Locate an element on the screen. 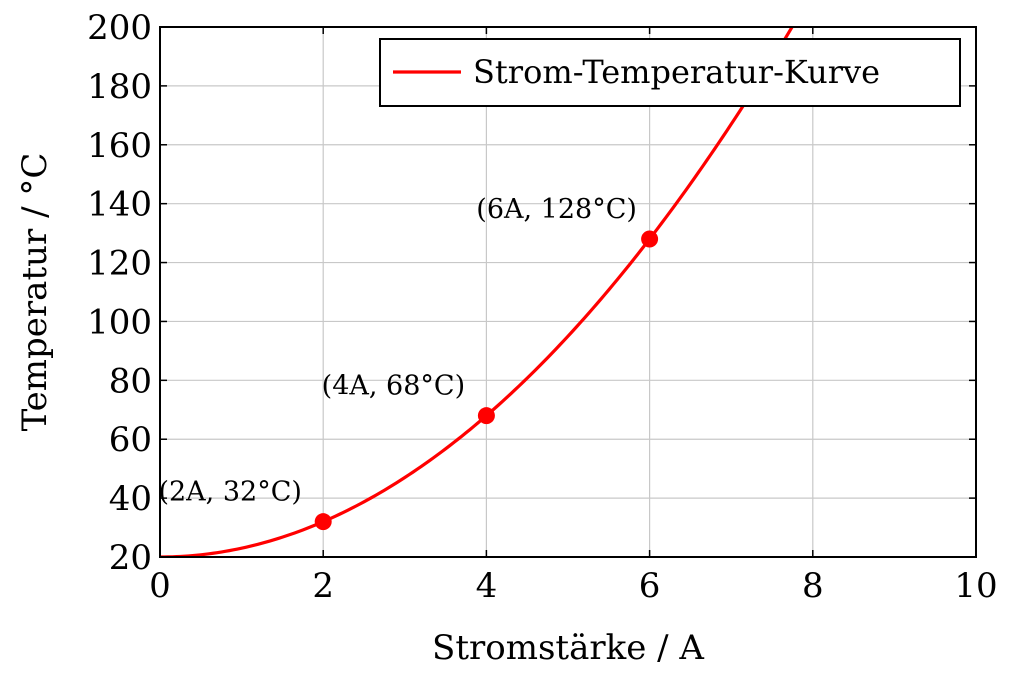 This screenshot has height=682, width=1025. y-tick-label: 140 is located at coordinates (119, 205).